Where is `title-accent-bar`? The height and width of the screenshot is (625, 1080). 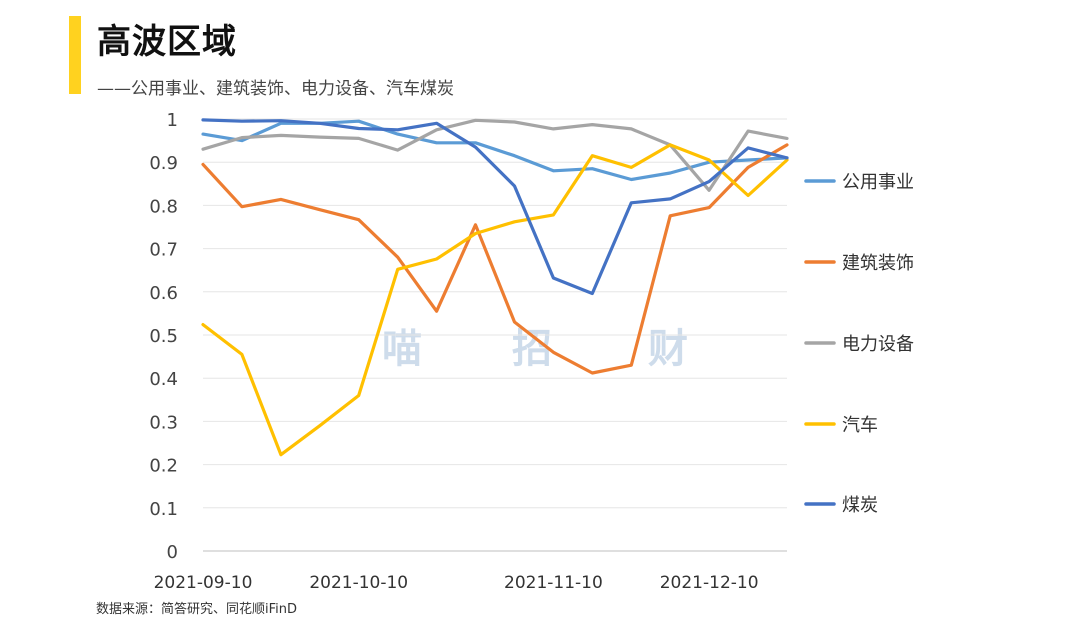 title-accent-bar is located at coordinates (75, 55).